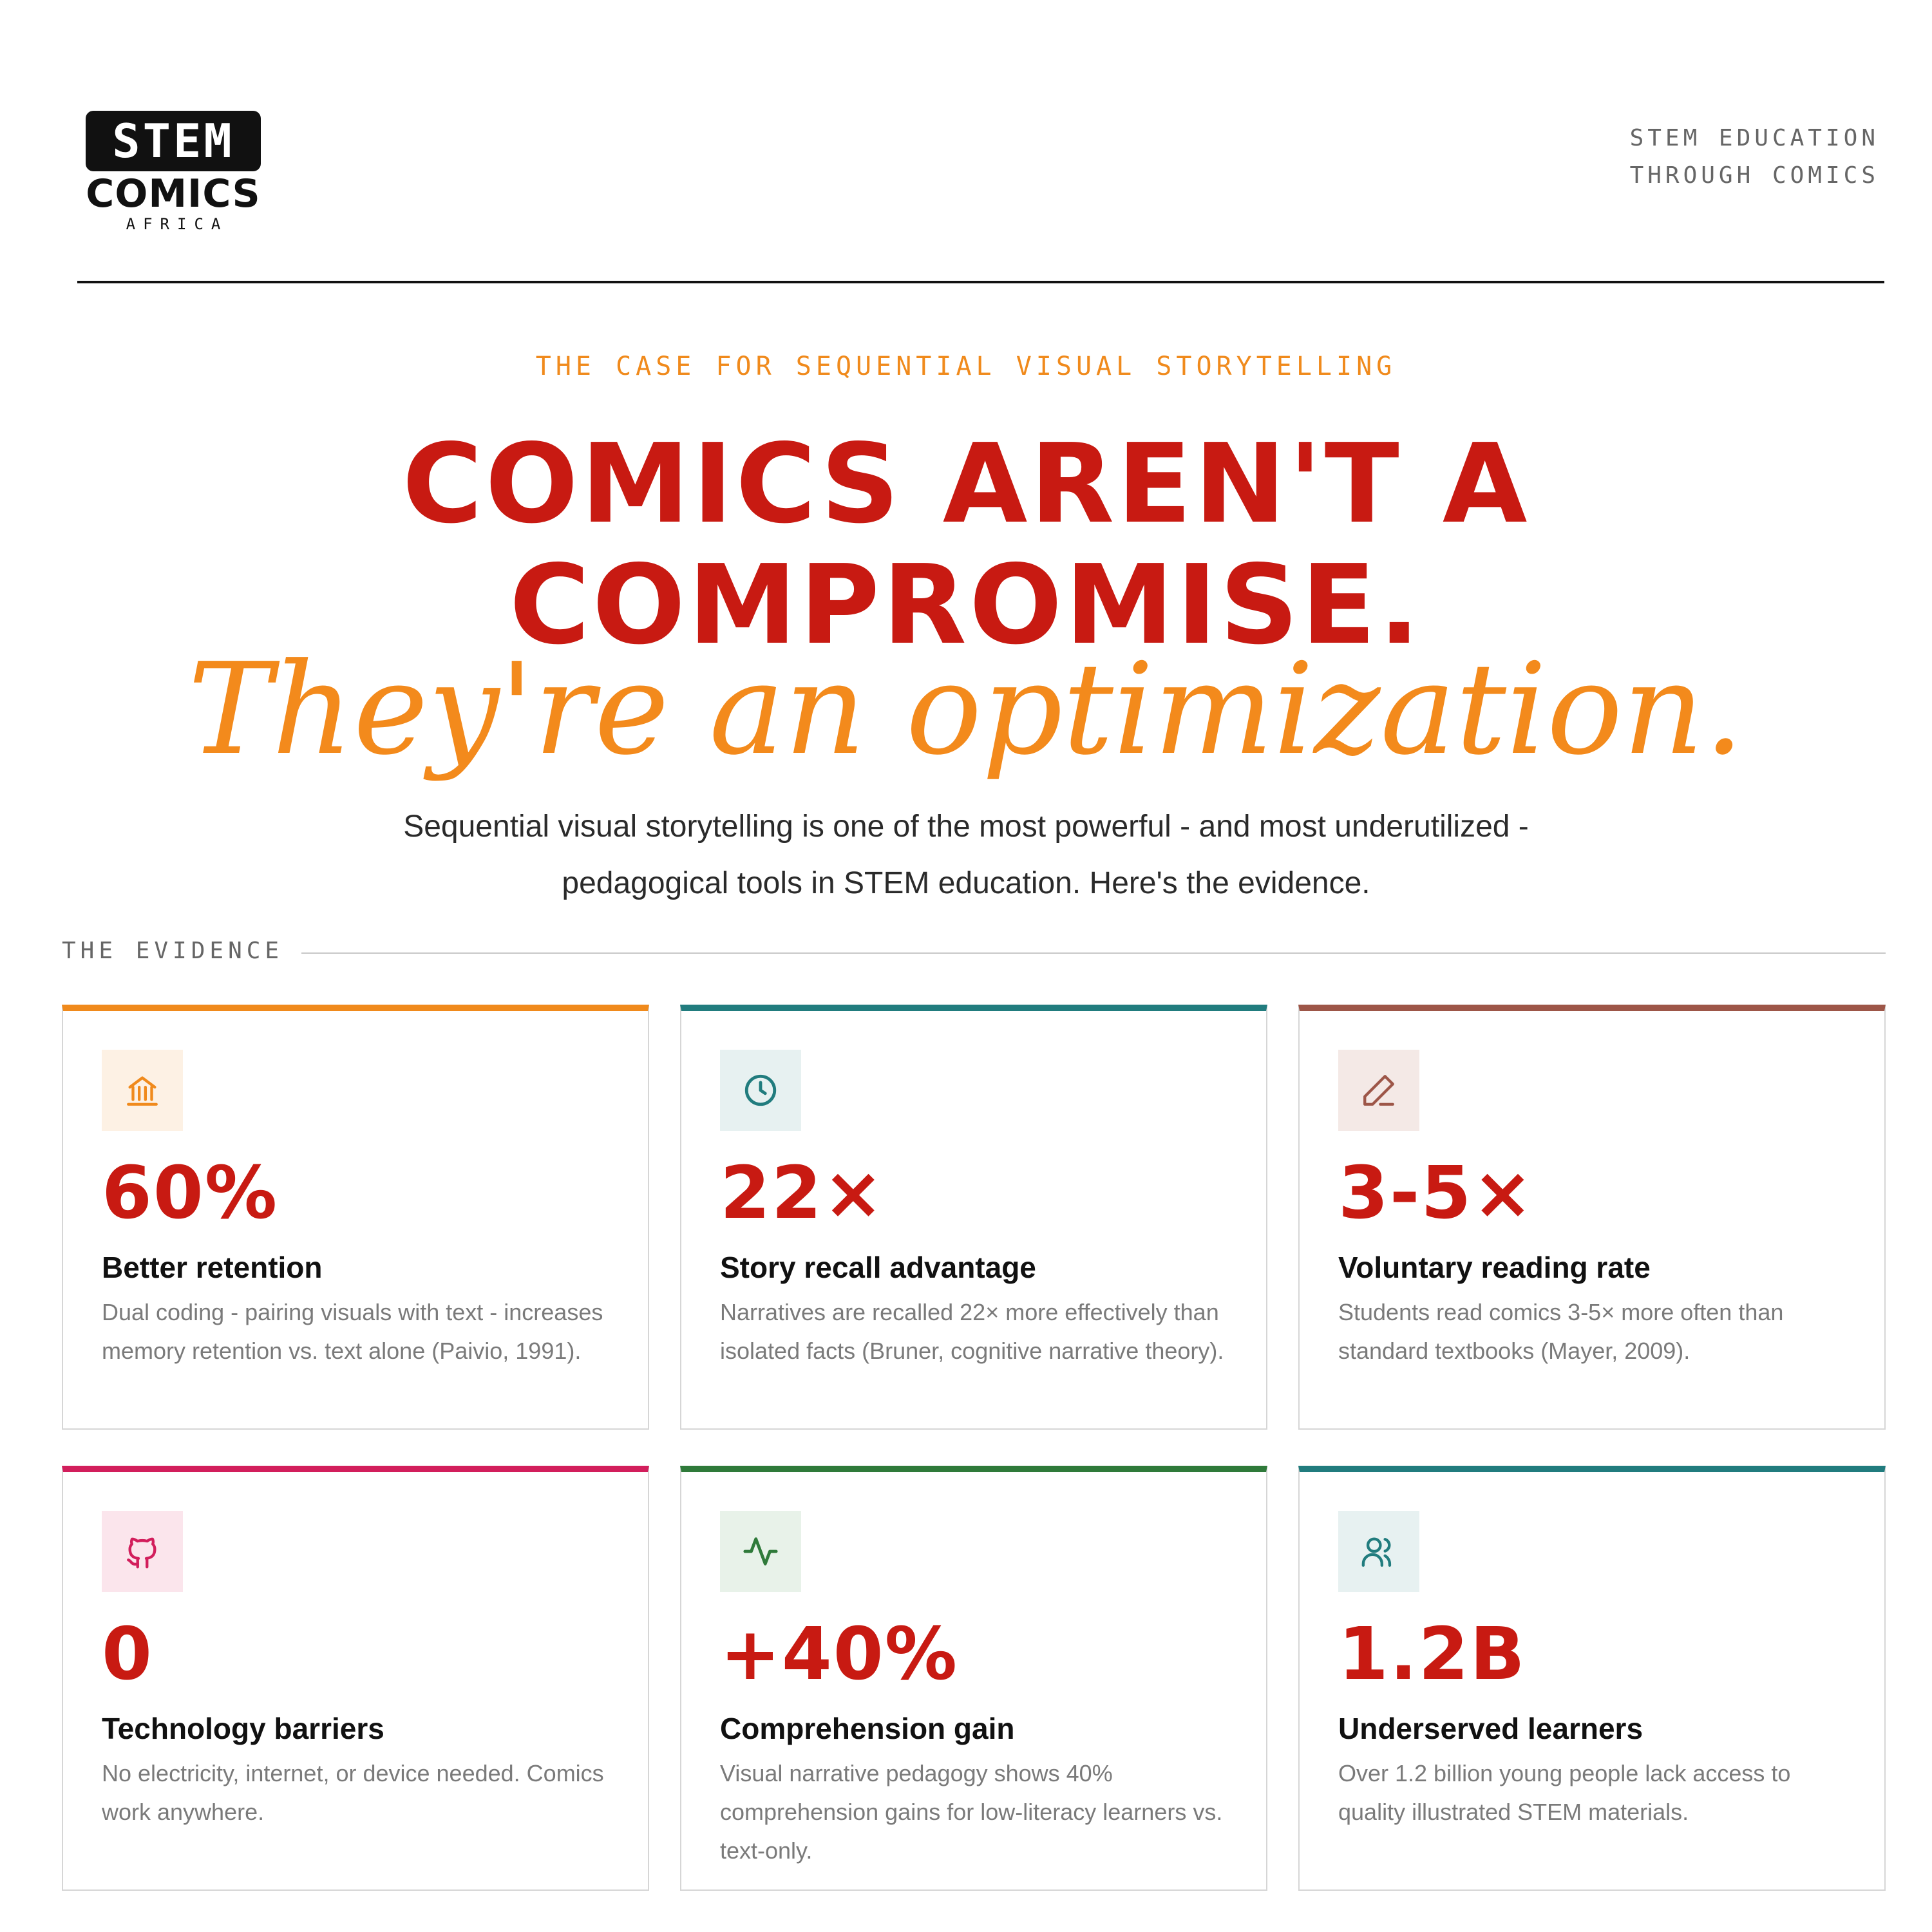 The width and height of the screenshot is (1932, 1932). What do you see at coordinates (143, 1091) in the screenshot?
I see `landmark-icon` at bounding box center [143, 1091].